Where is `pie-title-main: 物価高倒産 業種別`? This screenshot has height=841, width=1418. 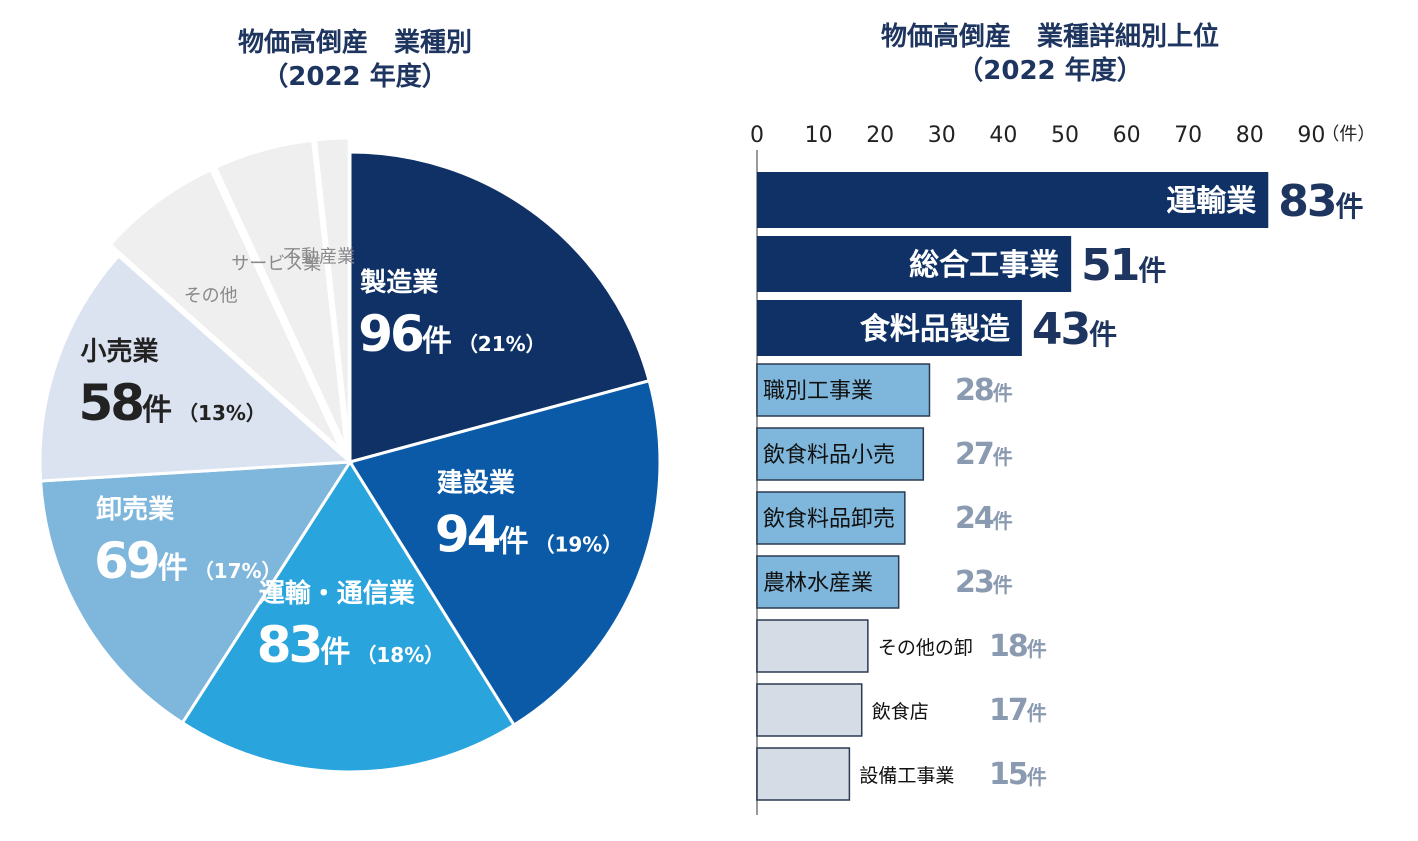
pie-title-main: 物価高倒産 業種別 is located at coordinates (354, 43).